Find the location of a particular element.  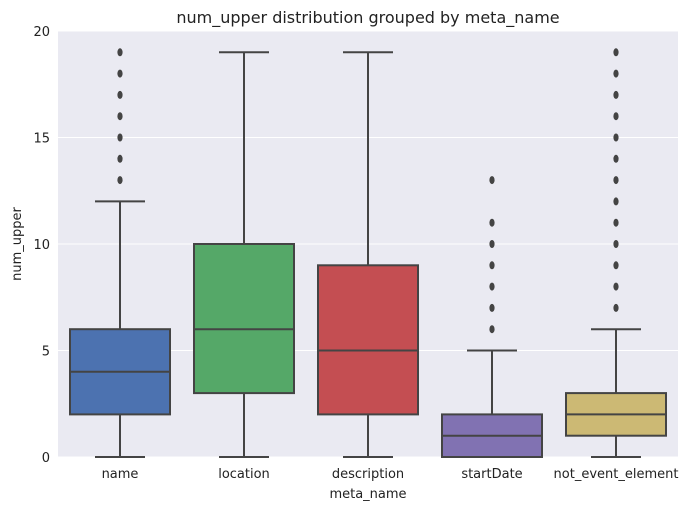

x-tick-label: startDate is located at coordinates (491, 474).